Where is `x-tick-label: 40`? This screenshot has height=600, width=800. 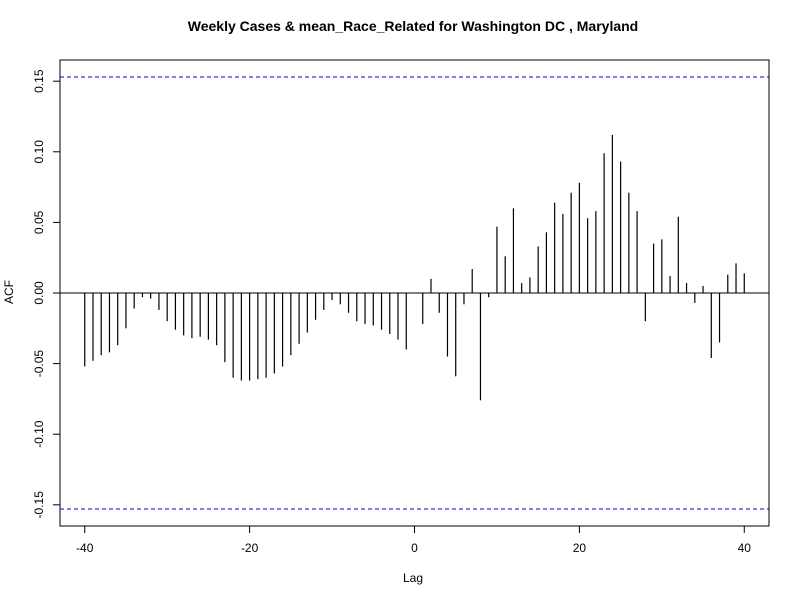 x-tick-label: 40 is located at coordinates (745, 548).